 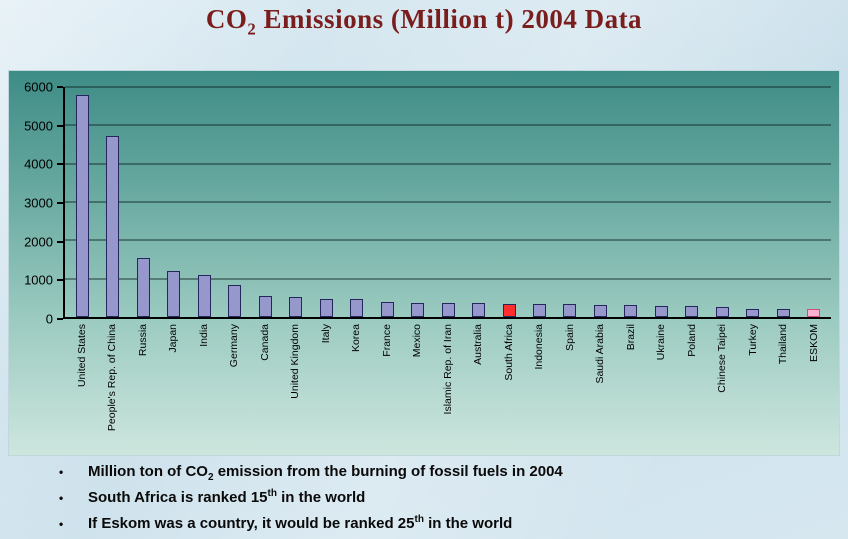 I want to click on bar-ukraine, so click(x=661, y=311).